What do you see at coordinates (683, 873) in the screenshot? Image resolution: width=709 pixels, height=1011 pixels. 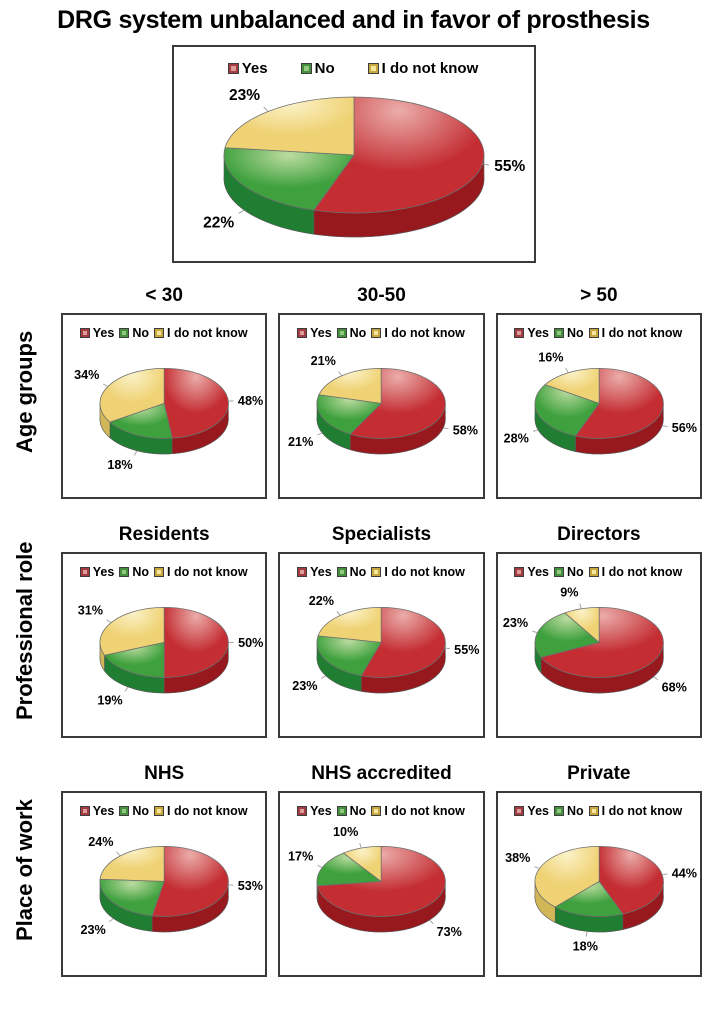 I see `percent-label: 44%` at bounding box center [683, 873].